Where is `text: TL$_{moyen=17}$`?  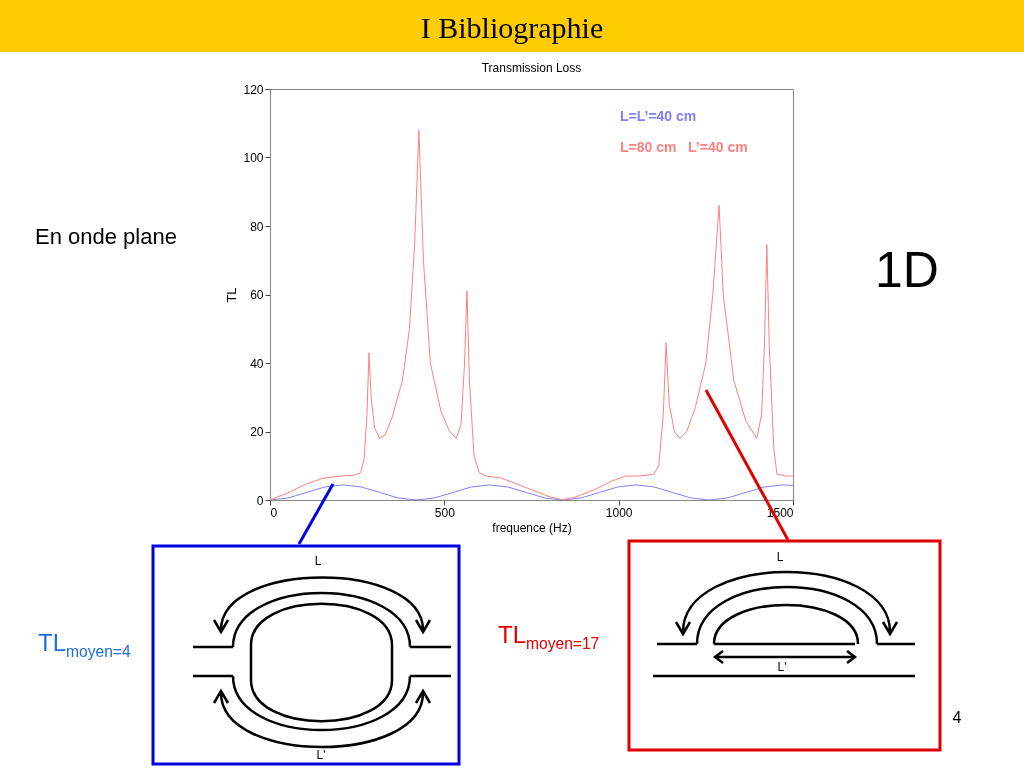
text: TL$_{moyen=17}$ is located at coordinates (549, 636).